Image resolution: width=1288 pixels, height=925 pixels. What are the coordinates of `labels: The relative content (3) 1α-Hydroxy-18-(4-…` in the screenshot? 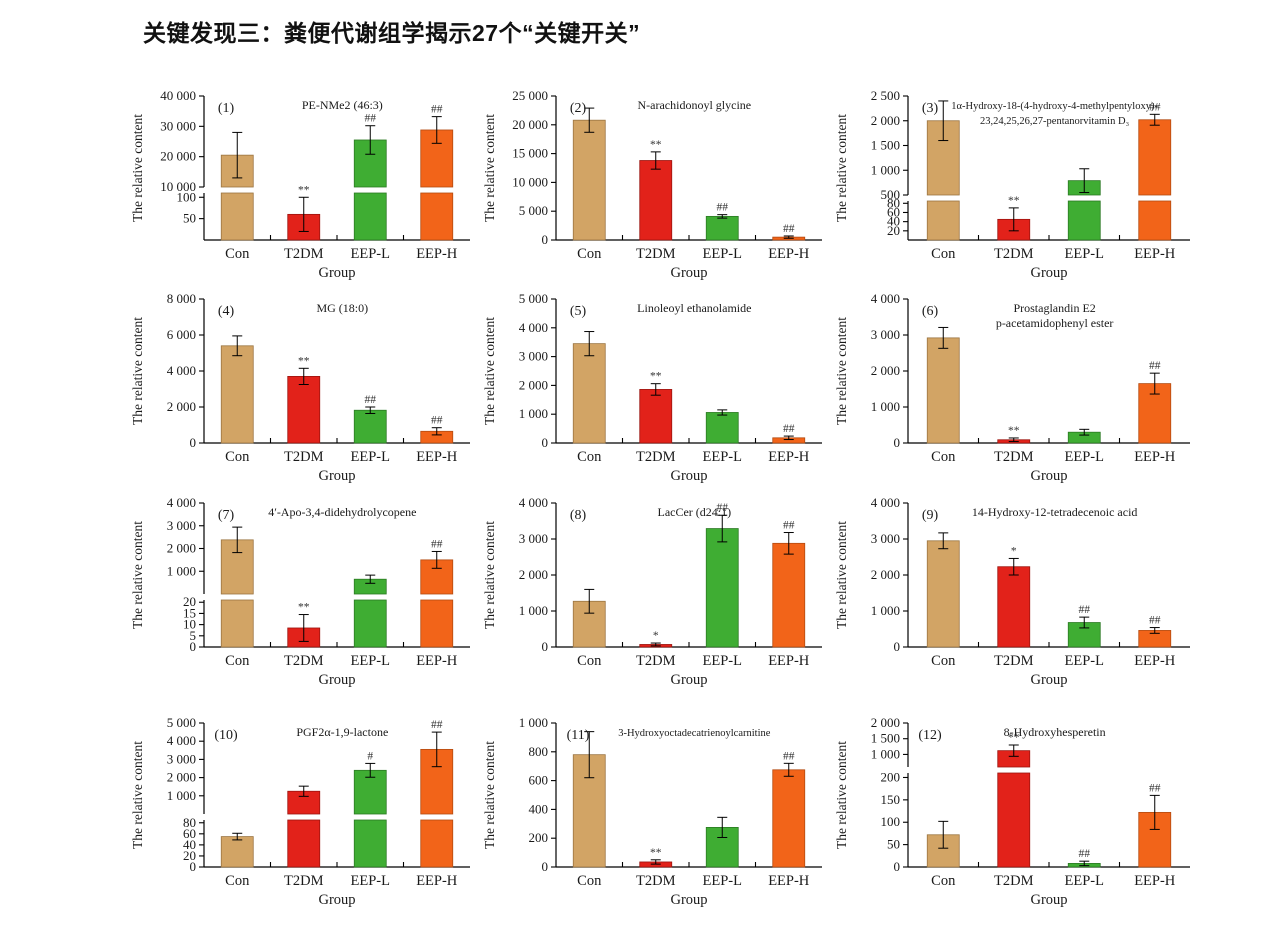 It's located at (1005, 184).